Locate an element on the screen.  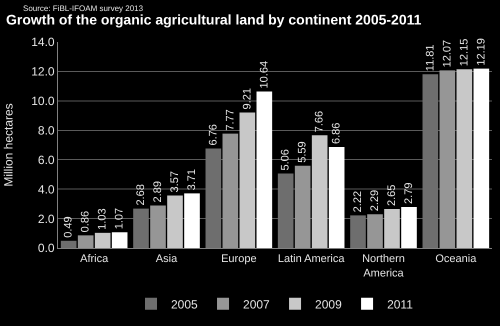
legend-label: 2011 is located at coordinates (400, 304).